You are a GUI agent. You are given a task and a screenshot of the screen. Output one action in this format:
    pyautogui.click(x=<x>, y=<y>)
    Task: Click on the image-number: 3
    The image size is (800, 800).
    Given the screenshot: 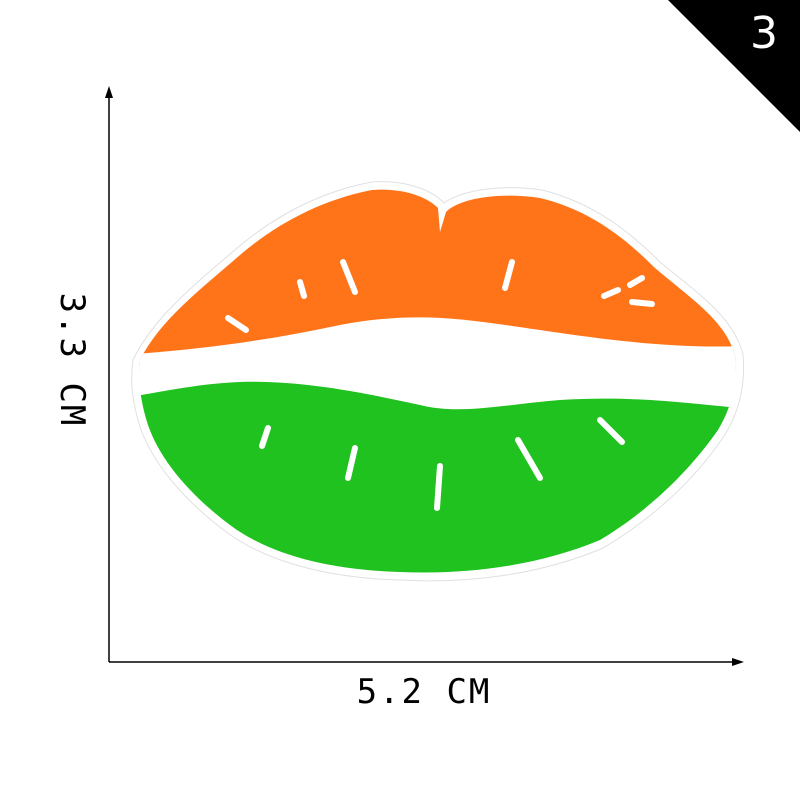 What is the action you would take?
    pyautogui.click(x=764, y=33)
    